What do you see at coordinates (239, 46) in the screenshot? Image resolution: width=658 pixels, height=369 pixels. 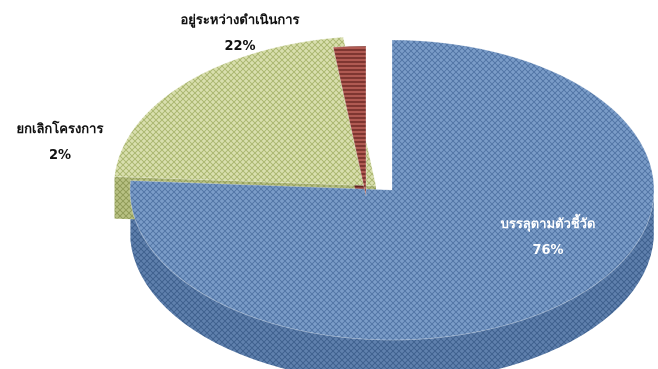 I see `slice-percent-label: 22%` at bounding box center [239, 46].